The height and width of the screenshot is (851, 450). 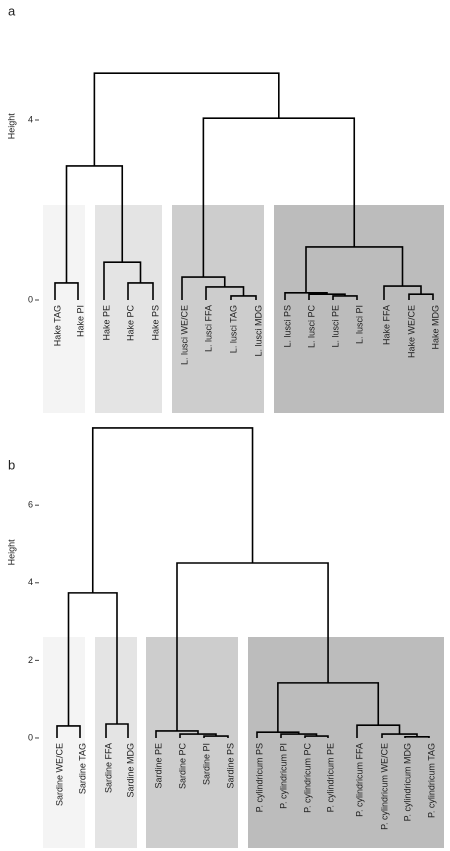 What do you see at coordinates (30, 660) in the screenshot?
I see `y-tick-label: 2` at bounding box center [30, 660].